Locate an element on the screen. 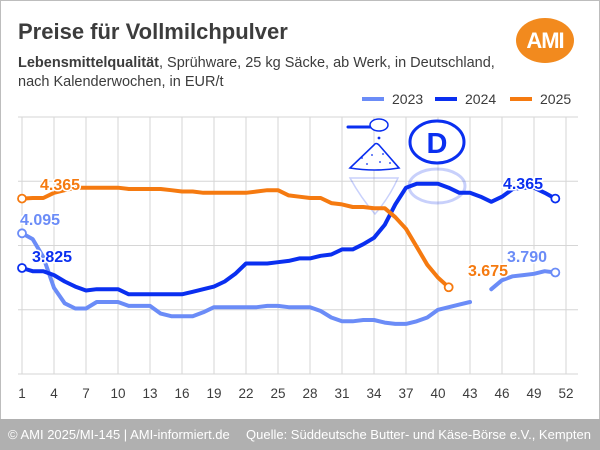 This screenshot has height=450, width=600. x-tick-label: 28 is located at coordinates (309, 393).